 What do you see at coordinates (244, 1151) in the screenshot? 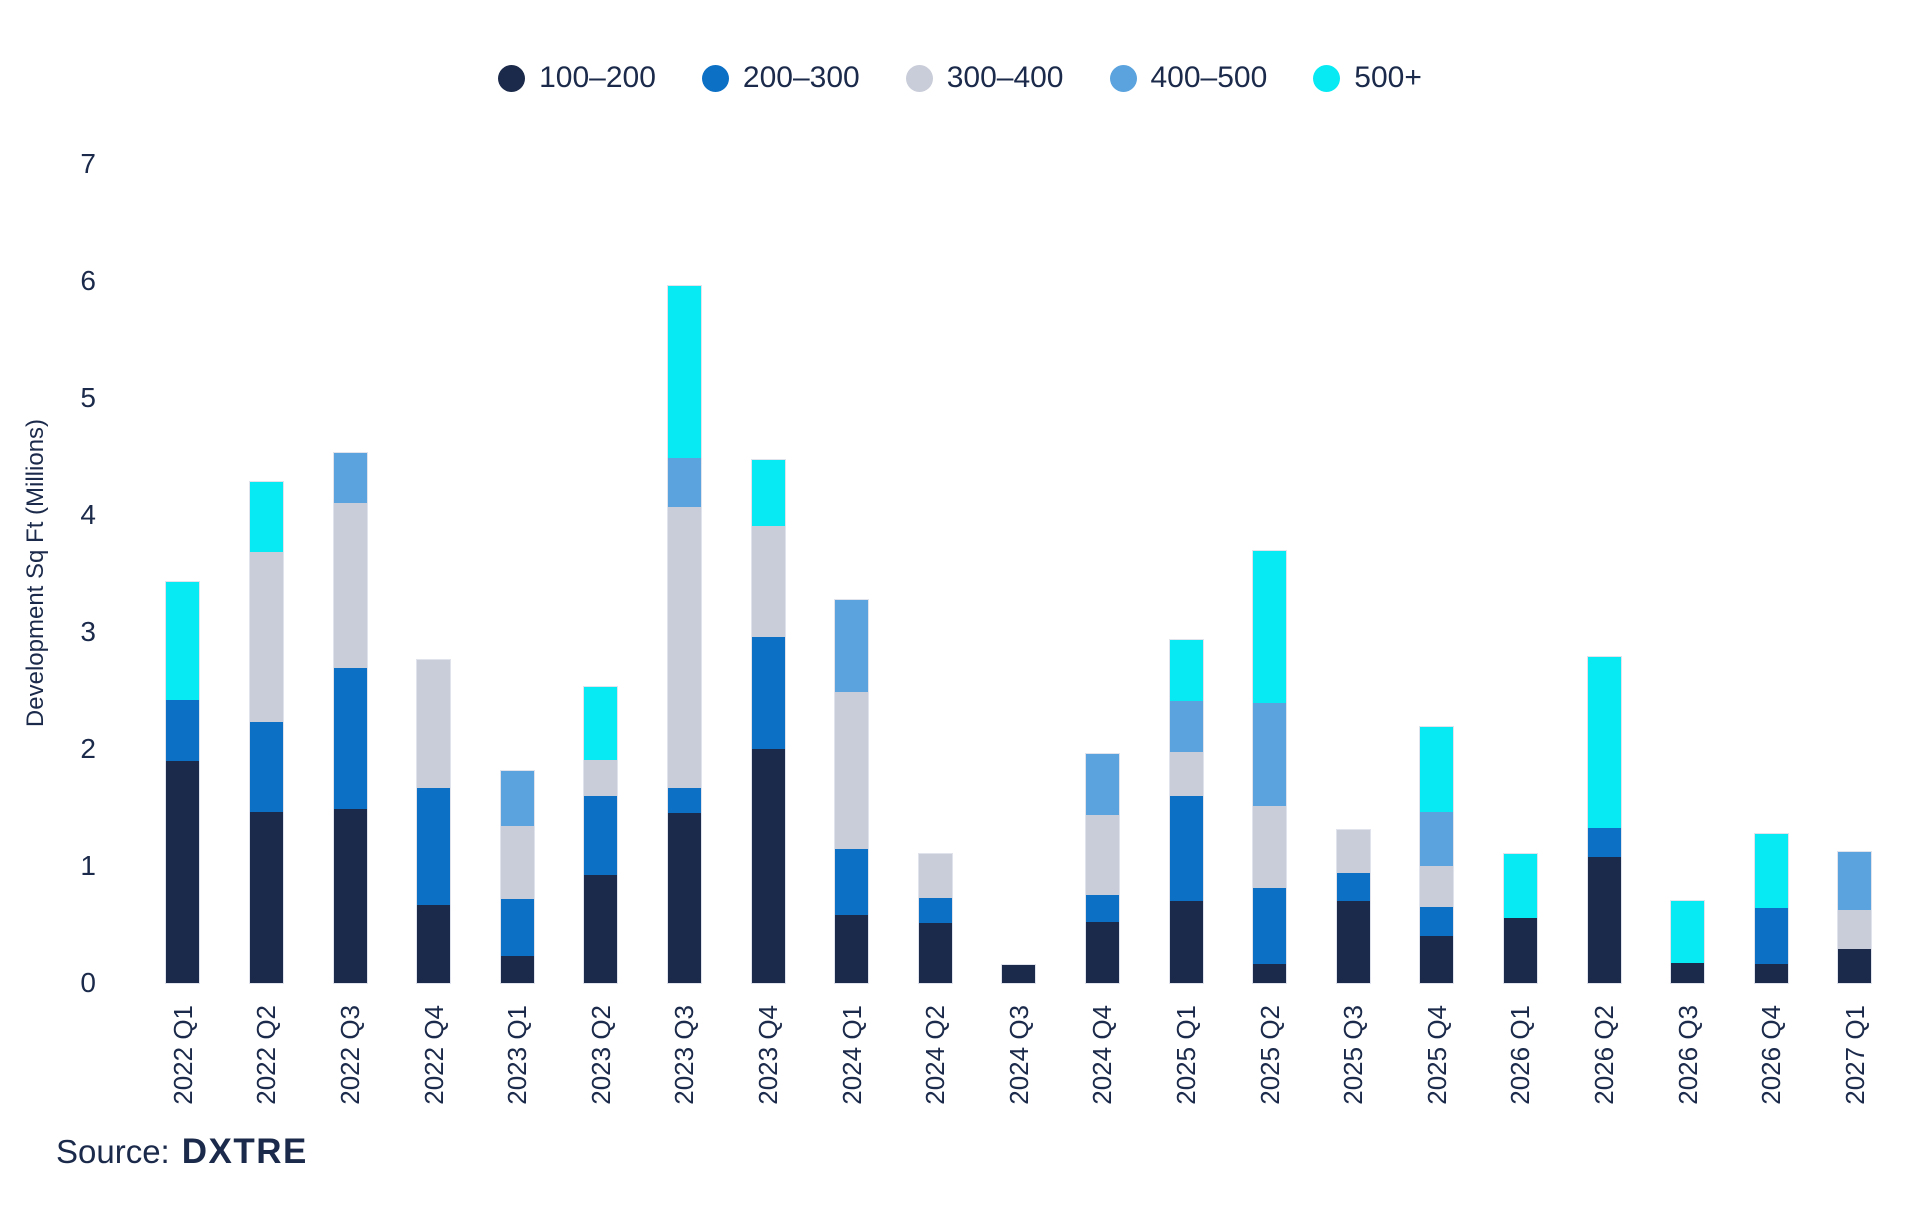
I see `source-brand-logo: DXTRE` at bounding box center [244, 1151].